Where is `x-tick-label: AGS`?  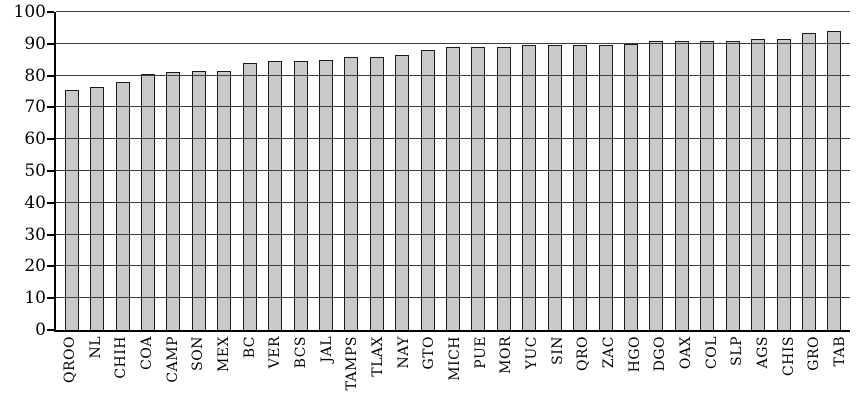 x-tick-label: AGS is located at coordinates (762, 352).